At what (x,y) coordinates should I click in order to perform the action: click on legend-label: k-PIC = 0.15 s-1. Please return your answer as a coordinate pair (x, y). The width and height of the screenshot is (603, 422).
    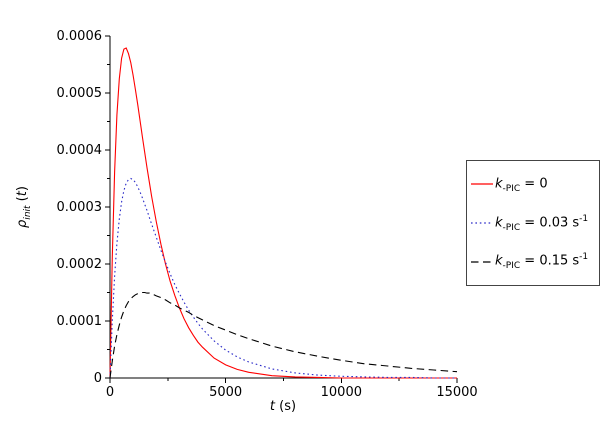
    Looking at the image, I should click on (541, 261).